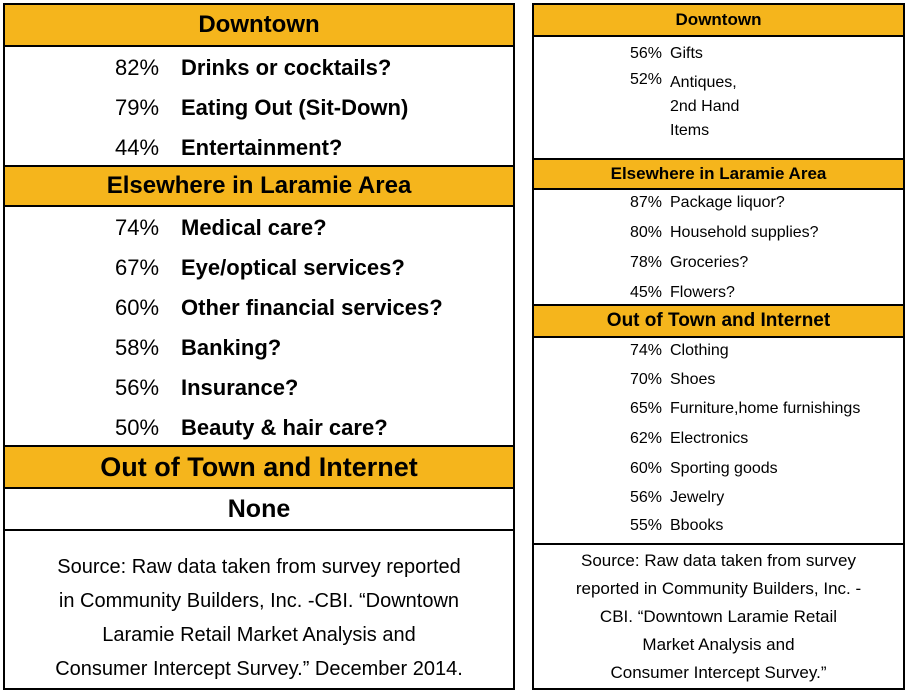 The height and width of the screenshot is (693, 908). What do you see at coordinates (718, 644) in the screenshot?
I see `source-line: Market Analysis and` at bounding box center [718, 644].